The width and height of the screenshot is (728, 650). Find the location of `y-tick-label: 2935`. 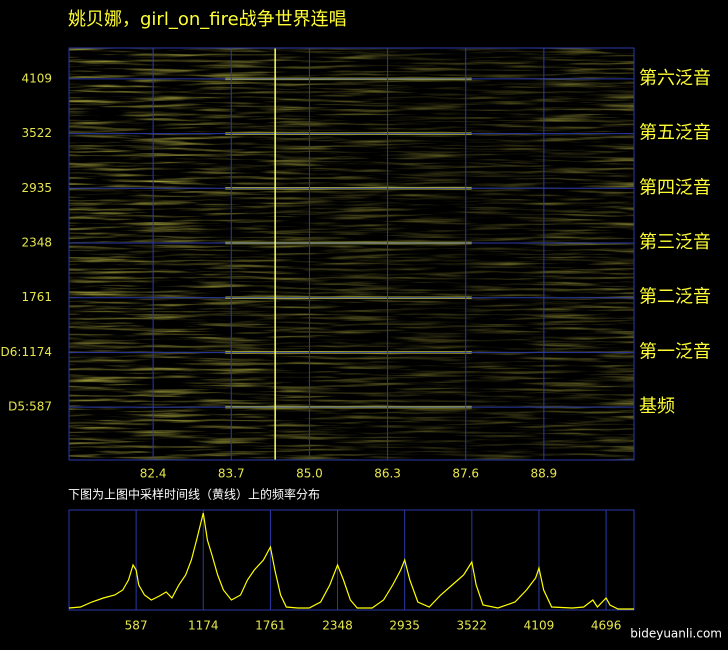

y-tick-label: 2935 is located at coordinates (36, 188).